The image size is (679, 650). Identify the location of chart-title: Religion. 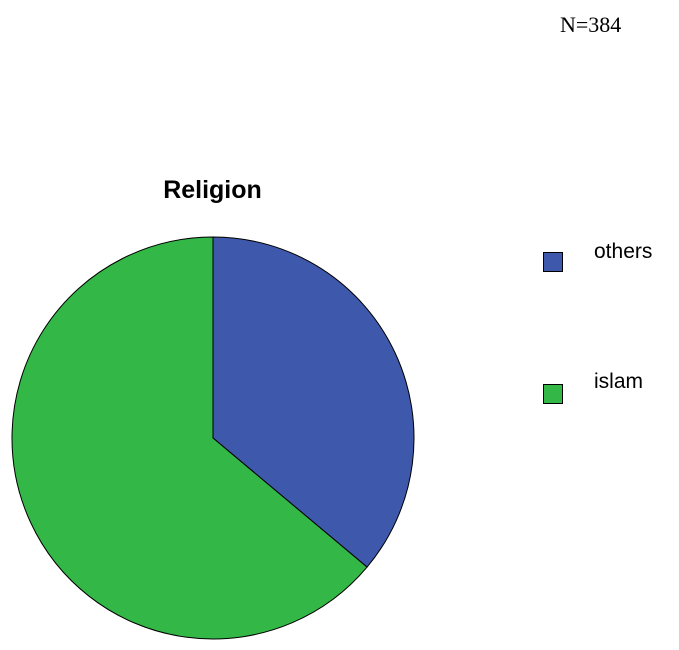
(212, 190).